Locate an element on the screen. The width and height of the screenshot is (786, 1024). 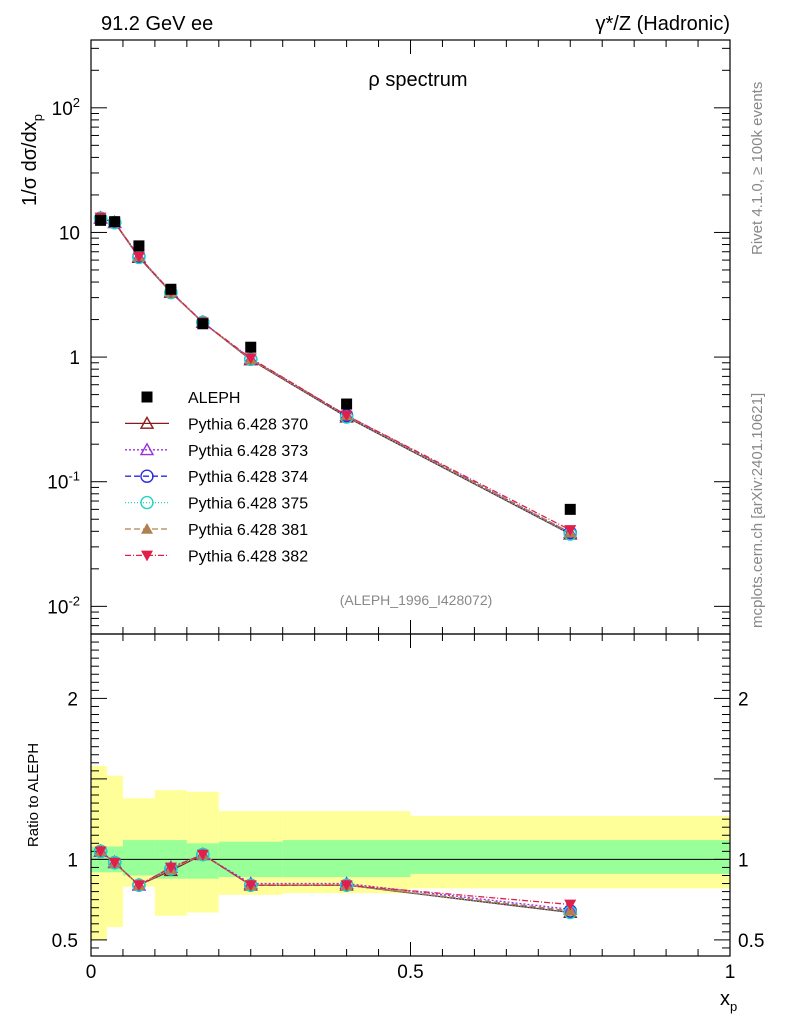
x-axis-label-sub: p is located at coordinates (733, 1006).